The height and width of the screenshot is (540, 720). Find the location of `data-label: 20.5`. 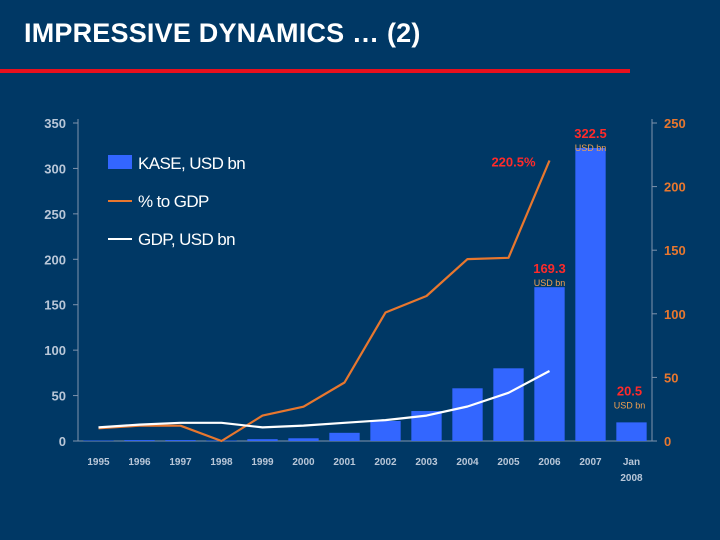

data-label: 20.5 is located at coordinates (629, 390).